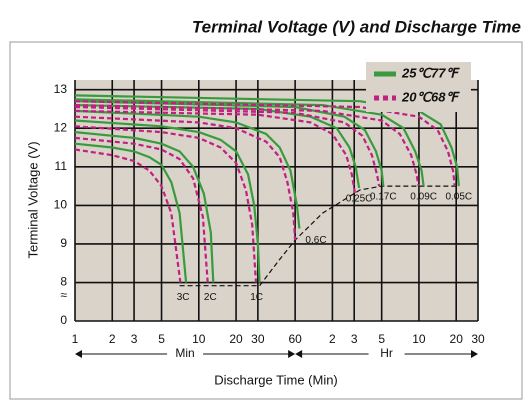 The width and height of the screenshot is (529, 400). What do you see at coordinates (256, 297) in the screenshot?
I see `rate-label: 1C` at bounding box center [256, 297].